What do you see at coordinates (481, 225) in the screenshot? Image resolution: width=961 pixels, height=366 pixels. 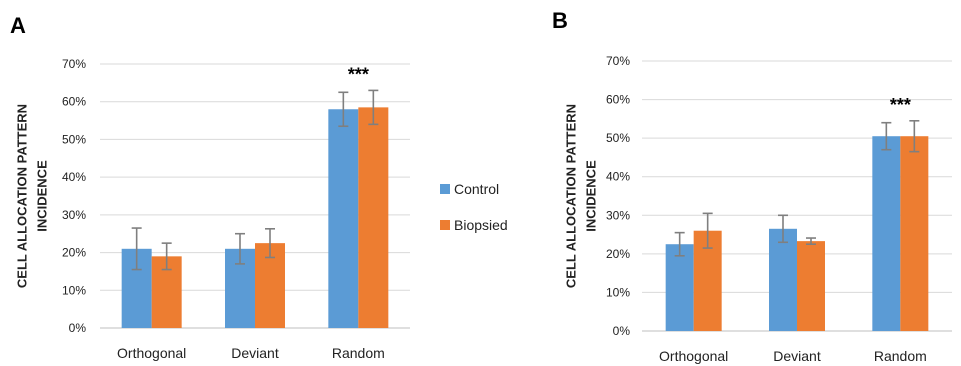 I see `legend-label-biopsied: Biopsied` at bounding box center [481, 225].